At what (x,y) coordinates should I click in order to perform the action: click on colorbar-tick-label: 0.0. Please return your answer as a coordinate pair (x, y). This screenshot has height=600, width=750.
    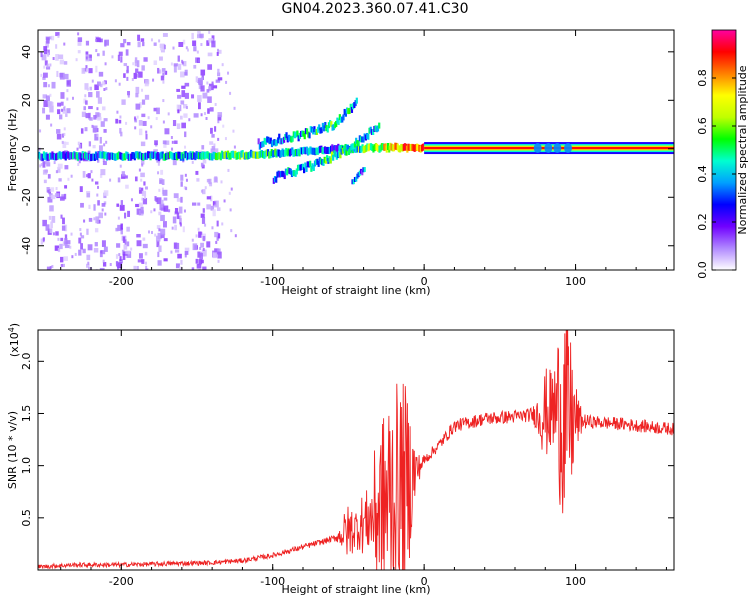
    Looking at the image, I should click on (702, 270).